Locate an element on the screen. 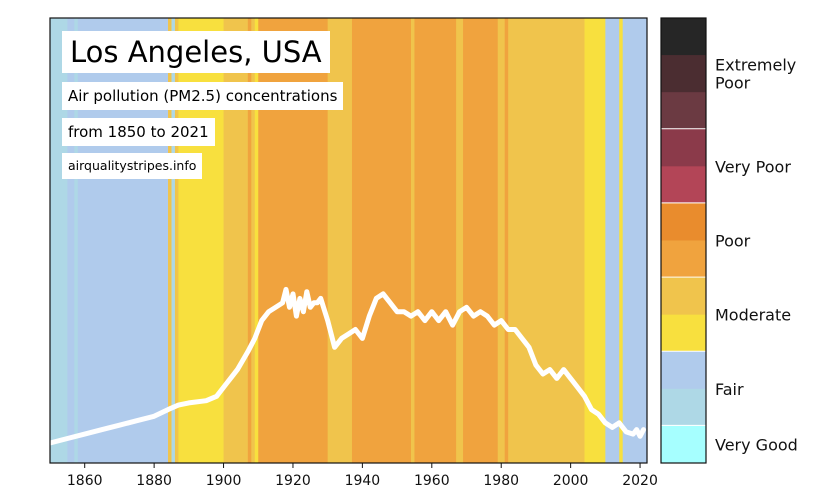 Image resolution: width=837 pixels, height=502 pixels. stripe-1979 is located at coordinates (501, 240).